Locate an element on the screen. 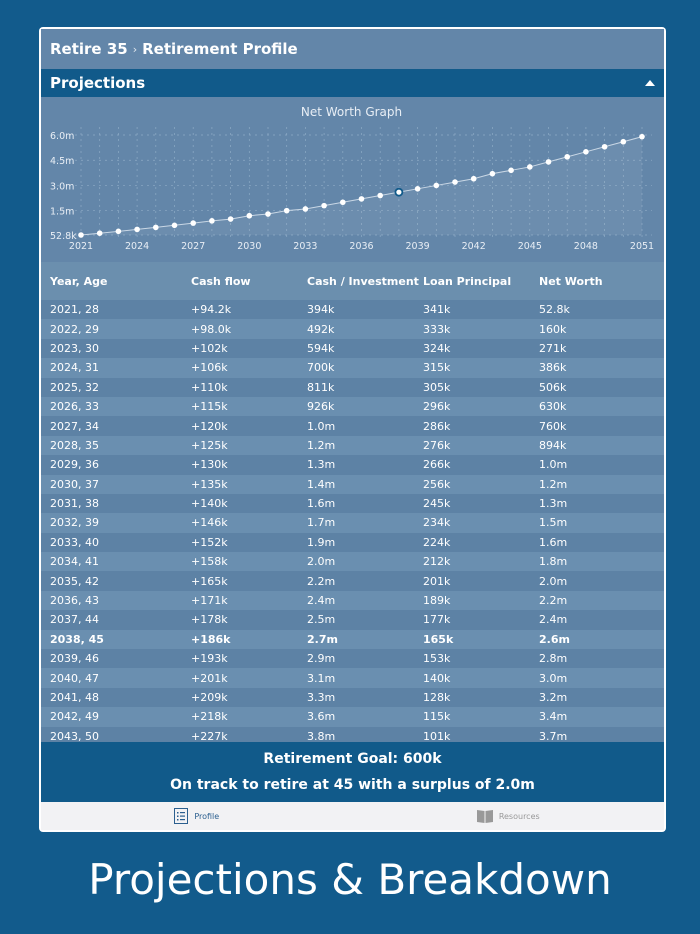 The height and width of the screenshot is (934, 700). cell-loan-principal: 115k is located at coordinates (437, 717).